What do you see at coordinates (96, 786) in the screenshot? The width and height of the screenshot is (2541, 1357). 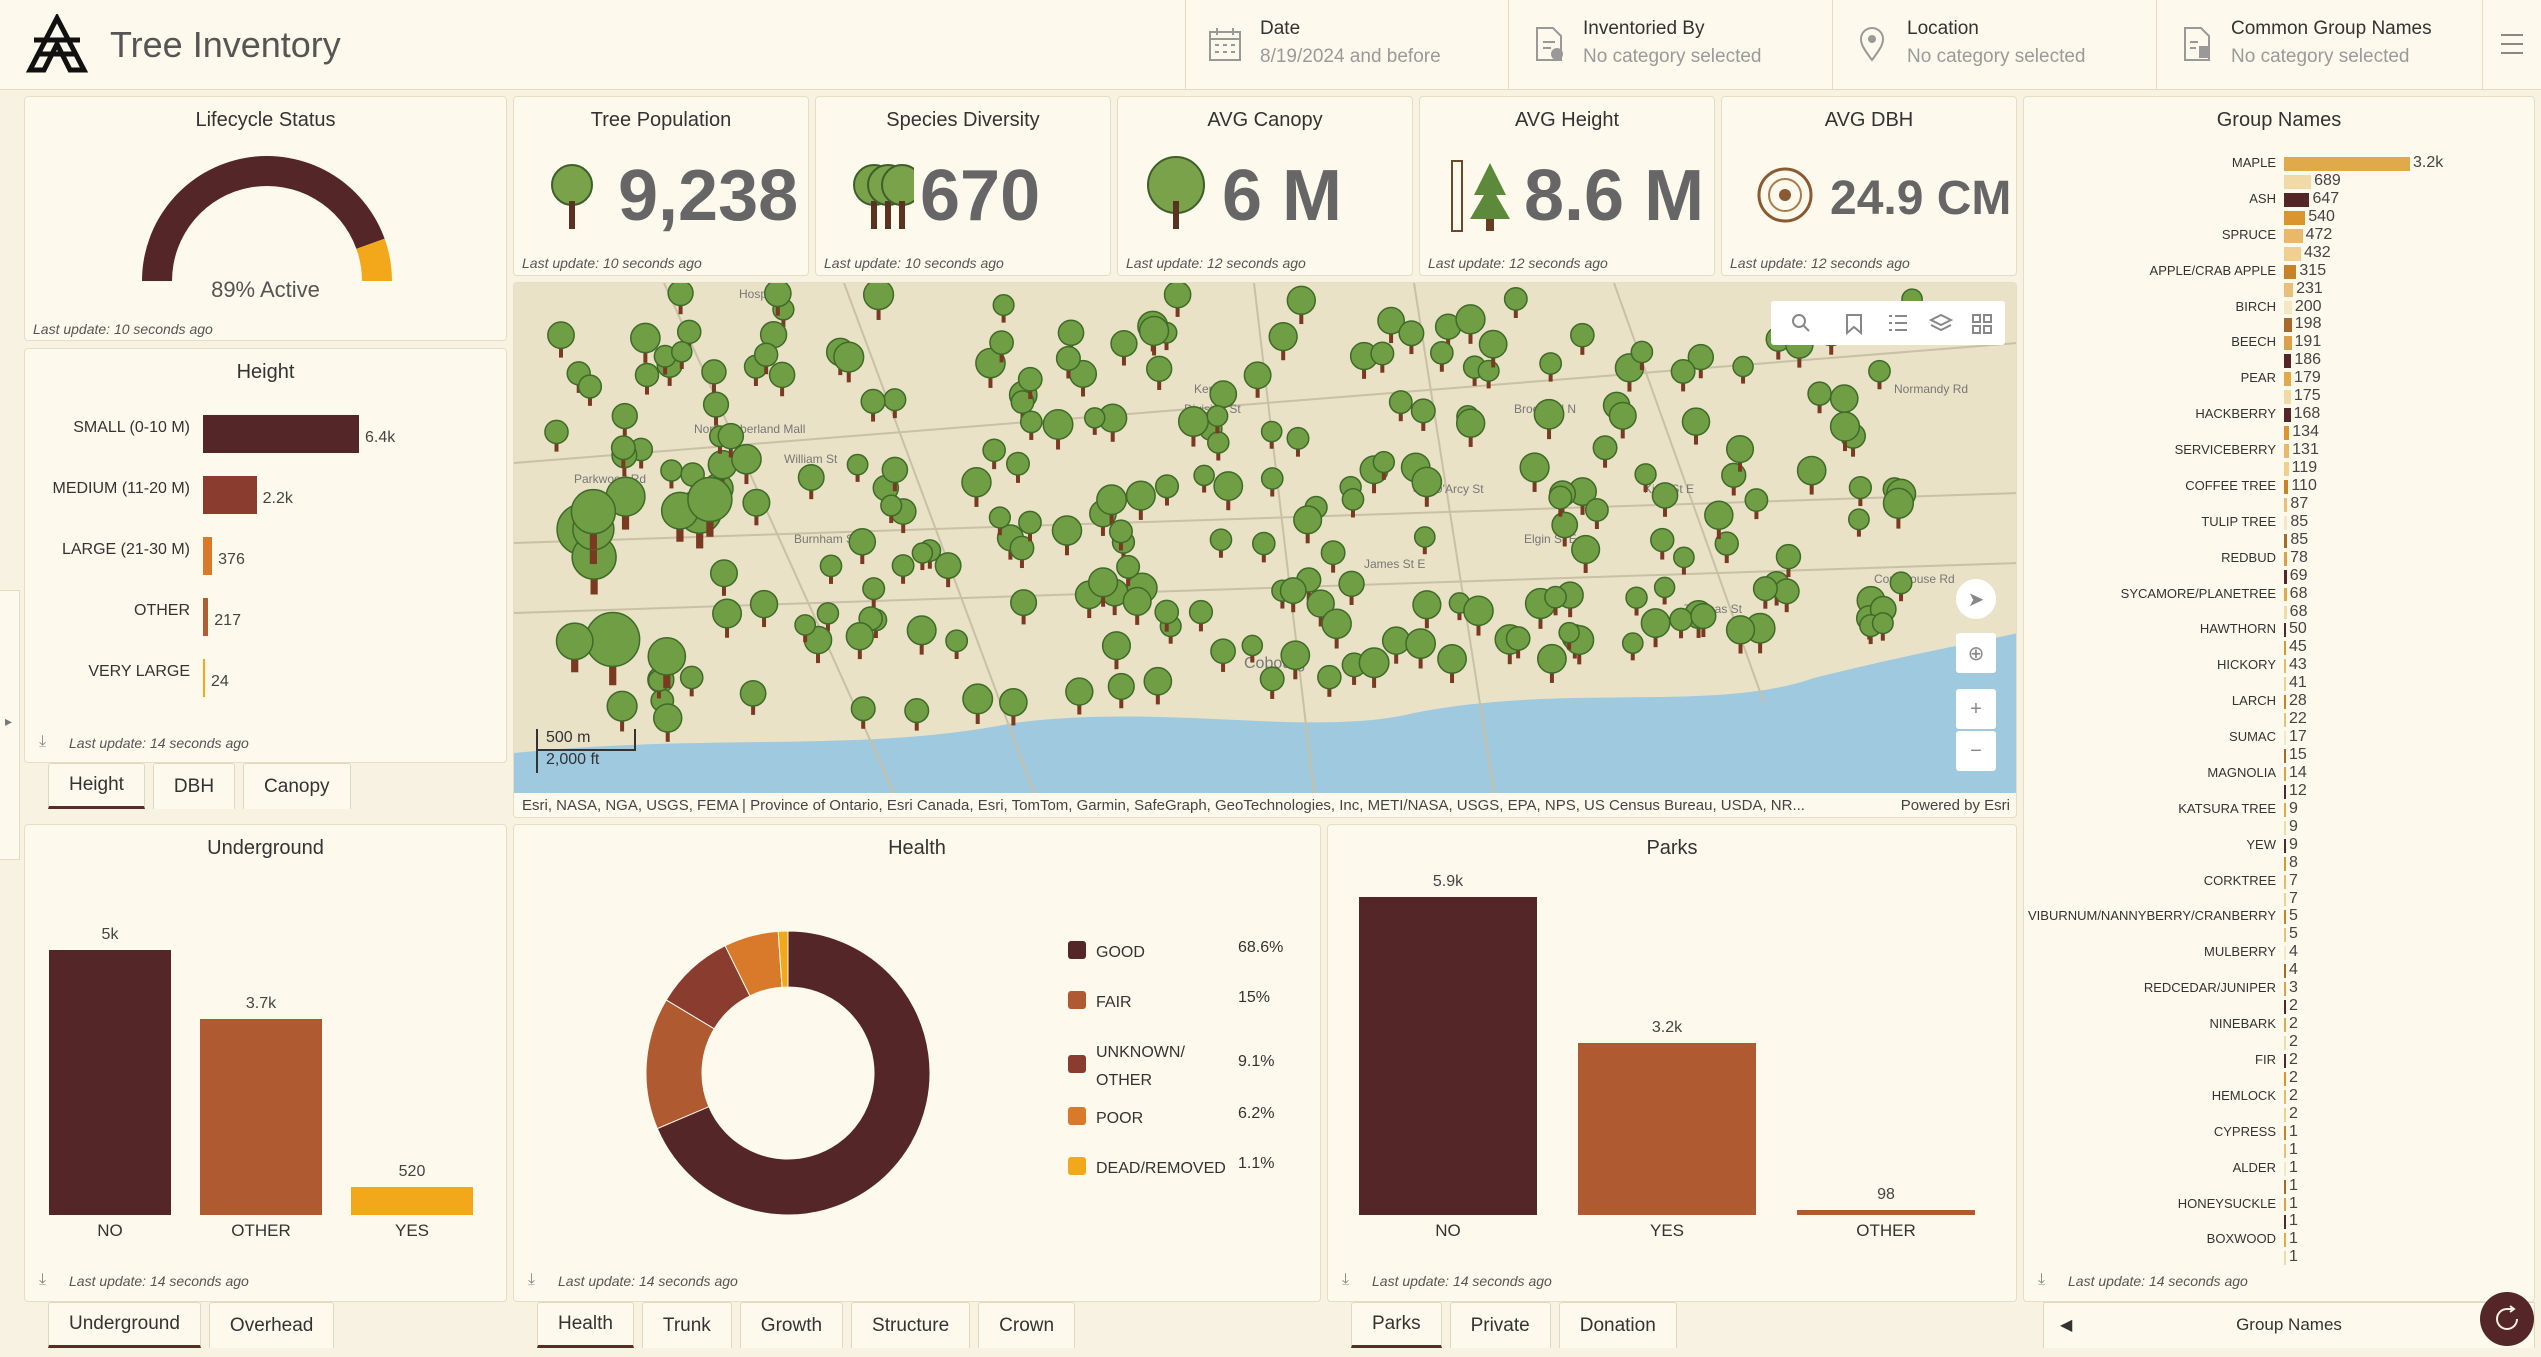 I see `tab-height: Height` at bounding box center [96, 786].